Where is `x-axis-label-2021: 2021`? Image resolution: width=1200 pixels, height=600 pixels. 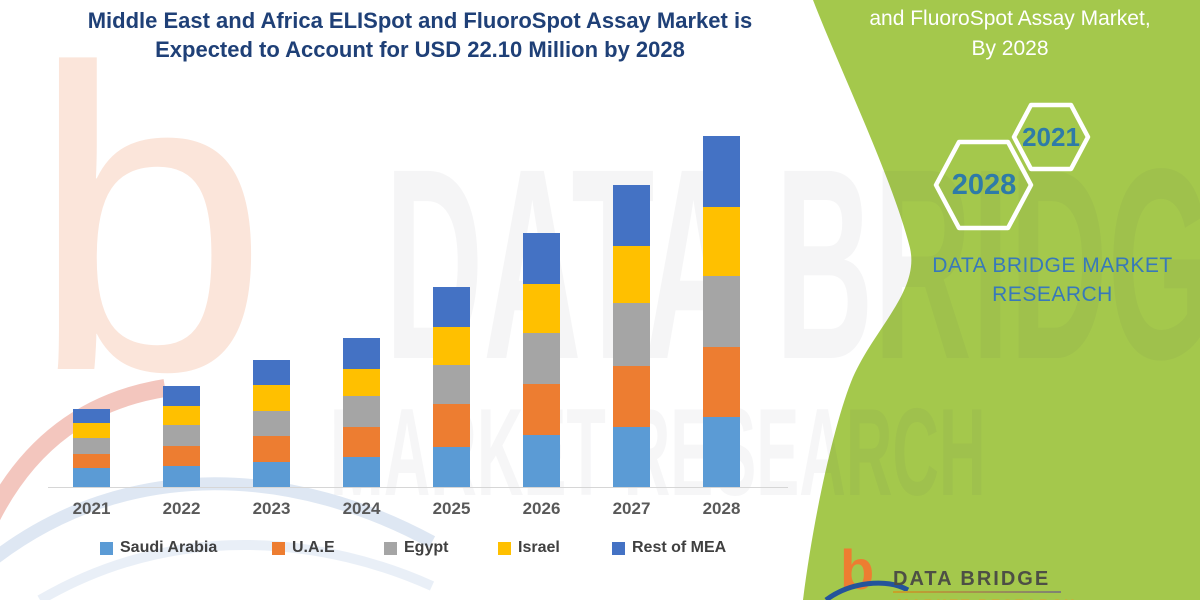 x-axis-label-2021: 2021 is located at coordinates (91, 508).